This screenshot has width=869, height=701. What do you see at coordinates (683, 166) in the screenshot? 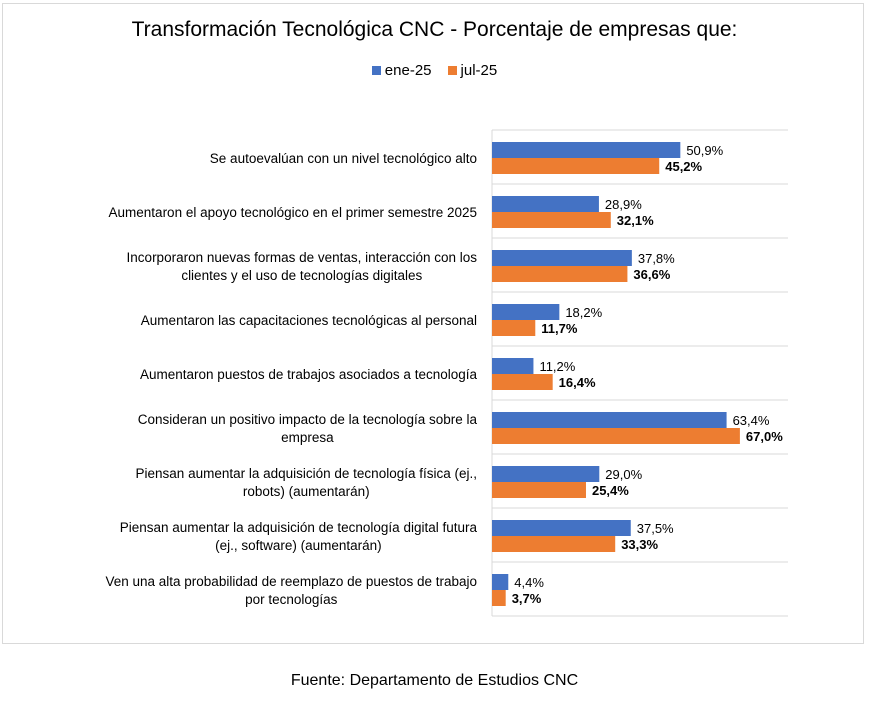
I see `data-label-jul-25: 45,2%` at bounding box center [683, 166].